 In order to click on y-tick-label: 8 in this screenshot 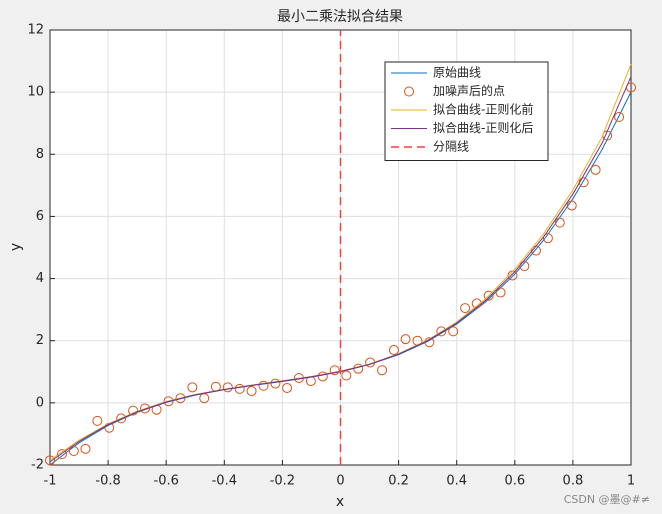, I will do `click(40, 154)`.